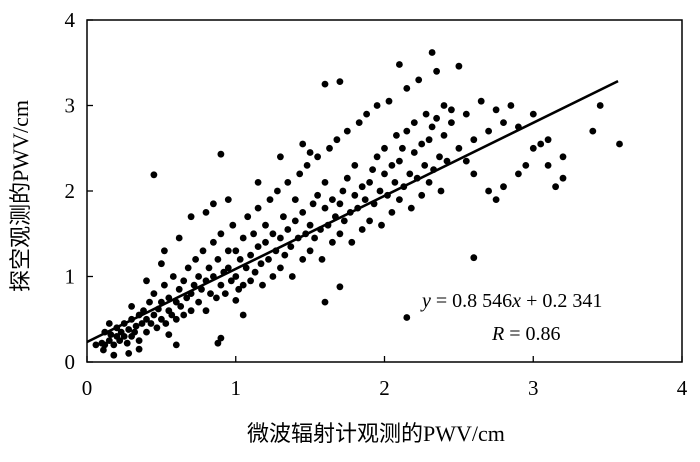 The image size is (700, 462). Describe the element at coordinates (376, 433) in the screenshot. I see `x-axis-title: 微波辐射计观测的PWV/cm` at that location.